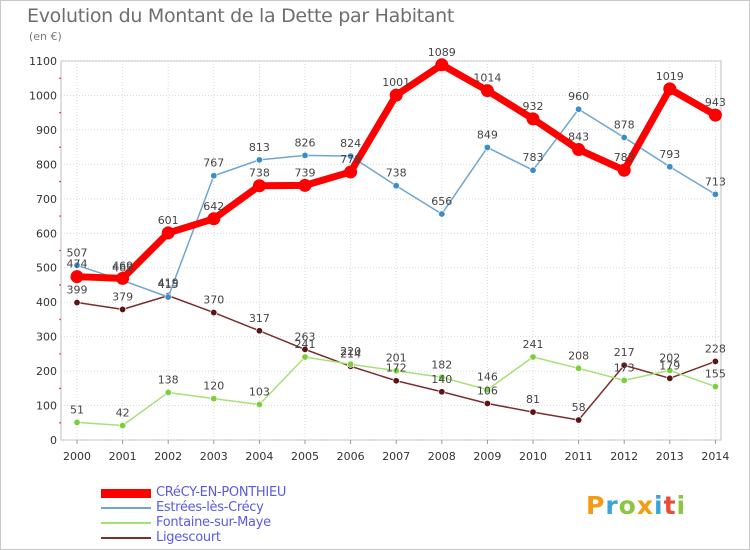 The width and height of the screenshot is (750, 550). What do you see at coordinates (77, 409) in the screenshot?
I see `data-label: 51` at bounding box center [77, 409].